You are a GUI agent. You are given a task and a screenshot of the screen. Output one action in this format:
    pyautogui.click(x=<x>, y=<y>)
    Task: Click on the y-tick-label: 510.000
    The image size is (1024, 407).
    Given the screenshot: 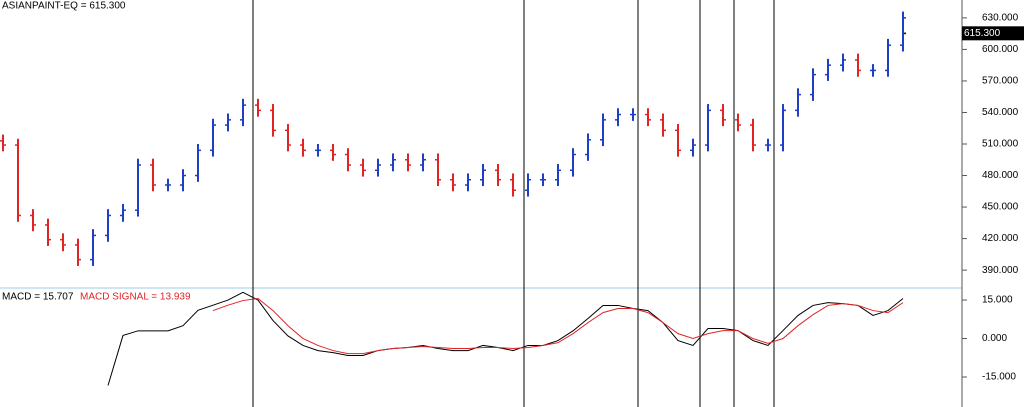 What is the action you would take?
    pyautogui.click(x=1000, y=144)
    